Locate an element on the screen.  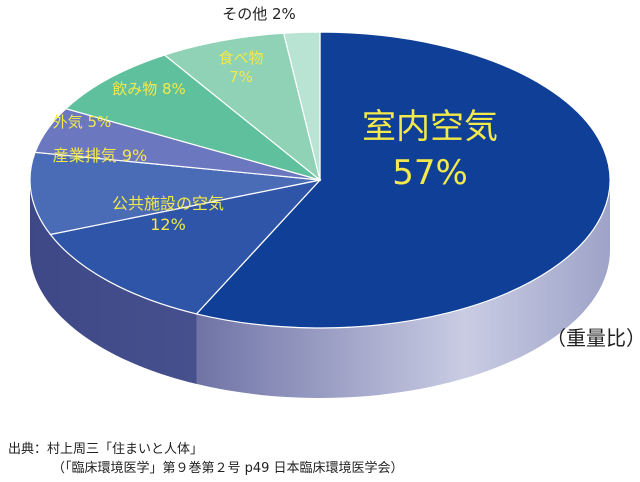
source-line-1: 出典：村上周三「住まいと人体」 is located at coordinates (106, 449).